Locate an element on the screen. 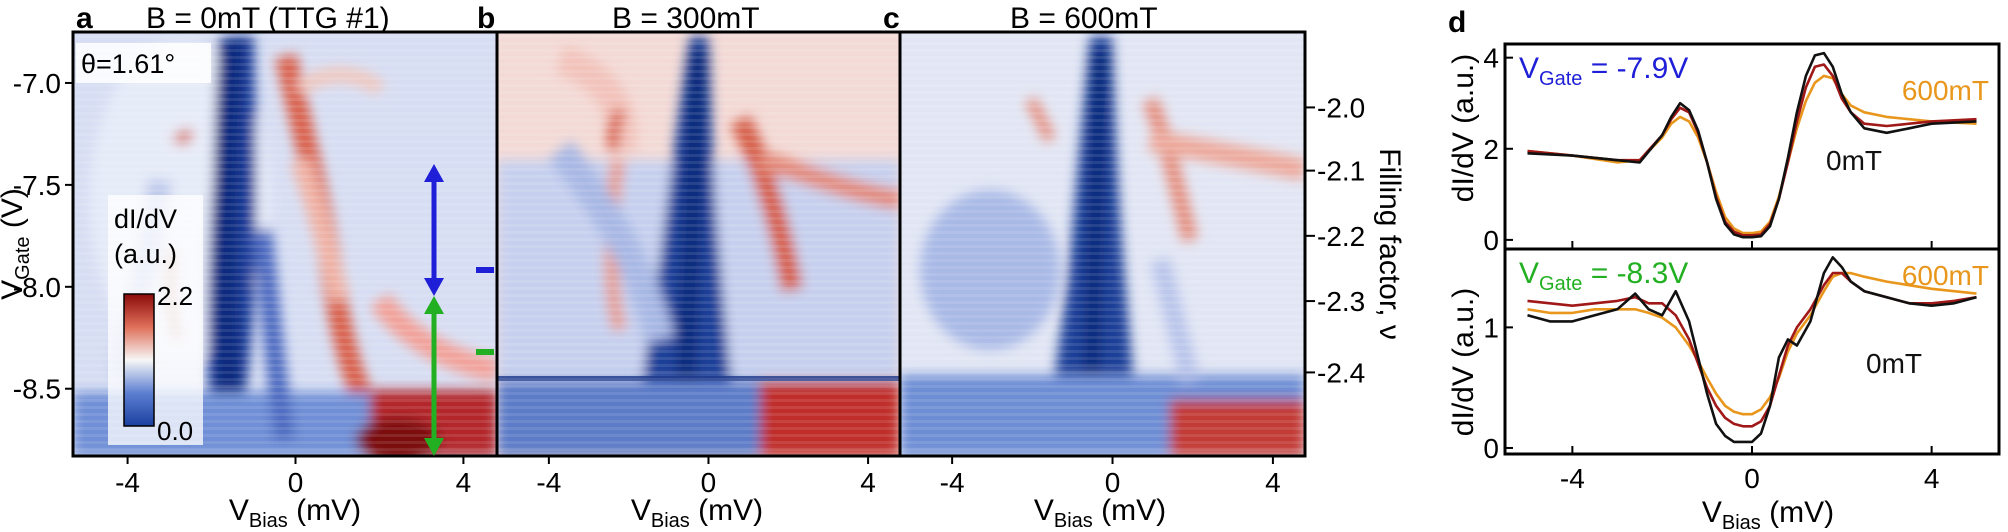  x-tick-label: -4 is located at coordinates (1572, 478).